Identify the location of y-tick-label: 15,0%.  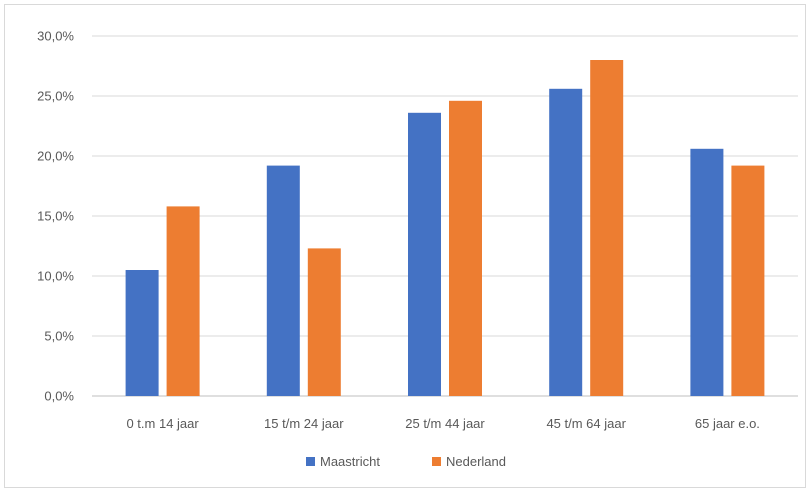
(55, 216).